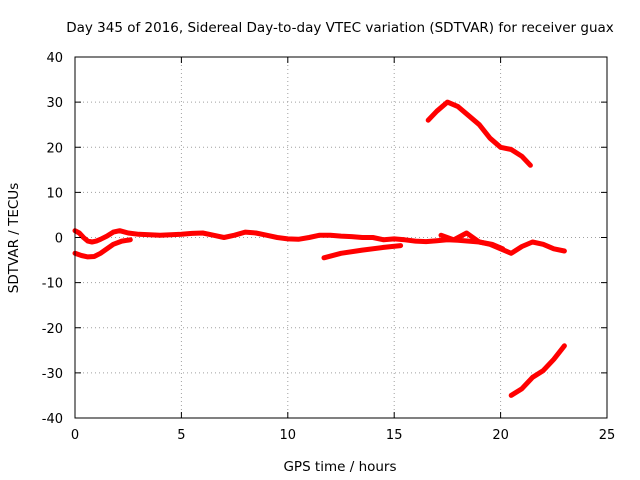 The height and width of the screenshot is (480, 640). I want to click on y-tick-label: -10, so click(52, 284).